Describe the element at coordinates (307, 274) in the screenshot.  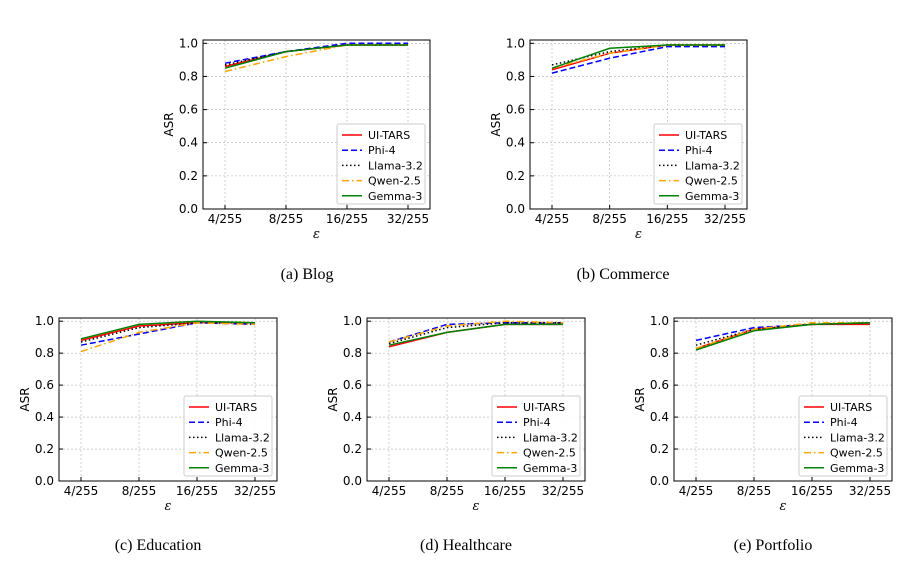
I see `subfigure-caption: (a) Blog` at that location.